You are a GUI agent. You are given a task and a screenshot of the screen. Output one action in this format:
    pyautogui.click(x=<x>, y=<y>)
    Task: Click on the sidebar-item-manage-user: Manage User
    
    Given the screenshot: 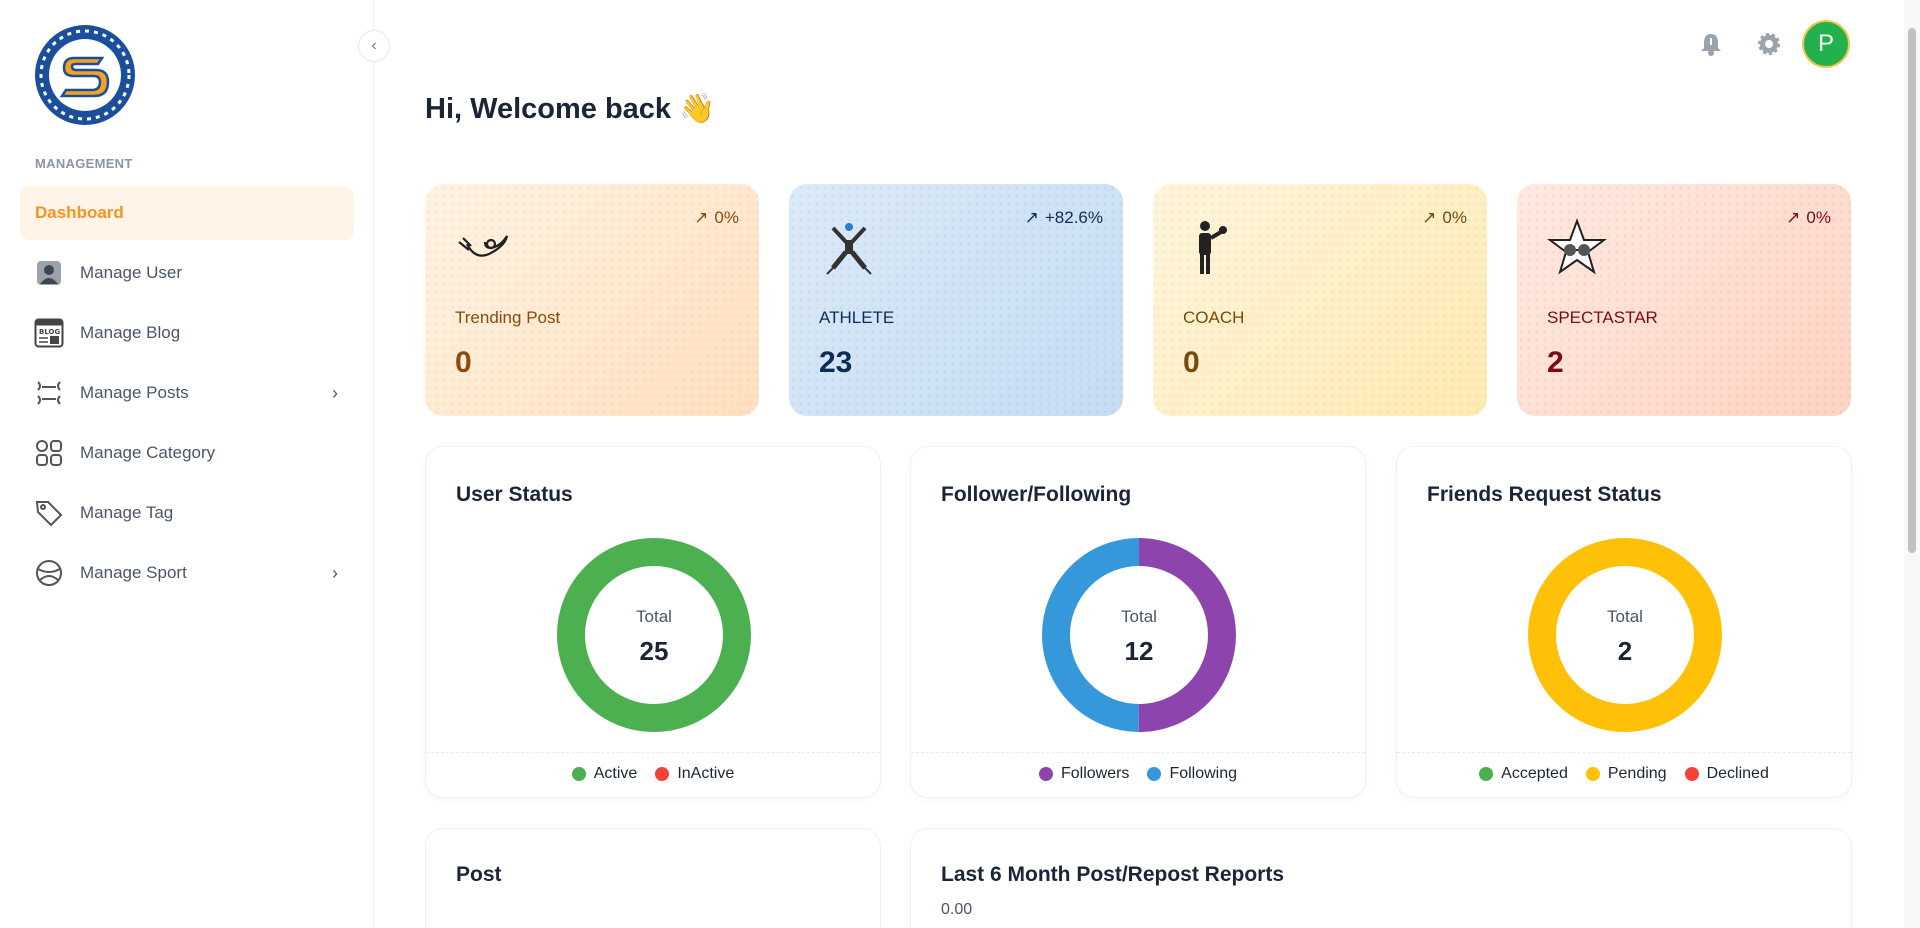 What is the action you would take?
    pyautogui.click(x=187, y=273)
    